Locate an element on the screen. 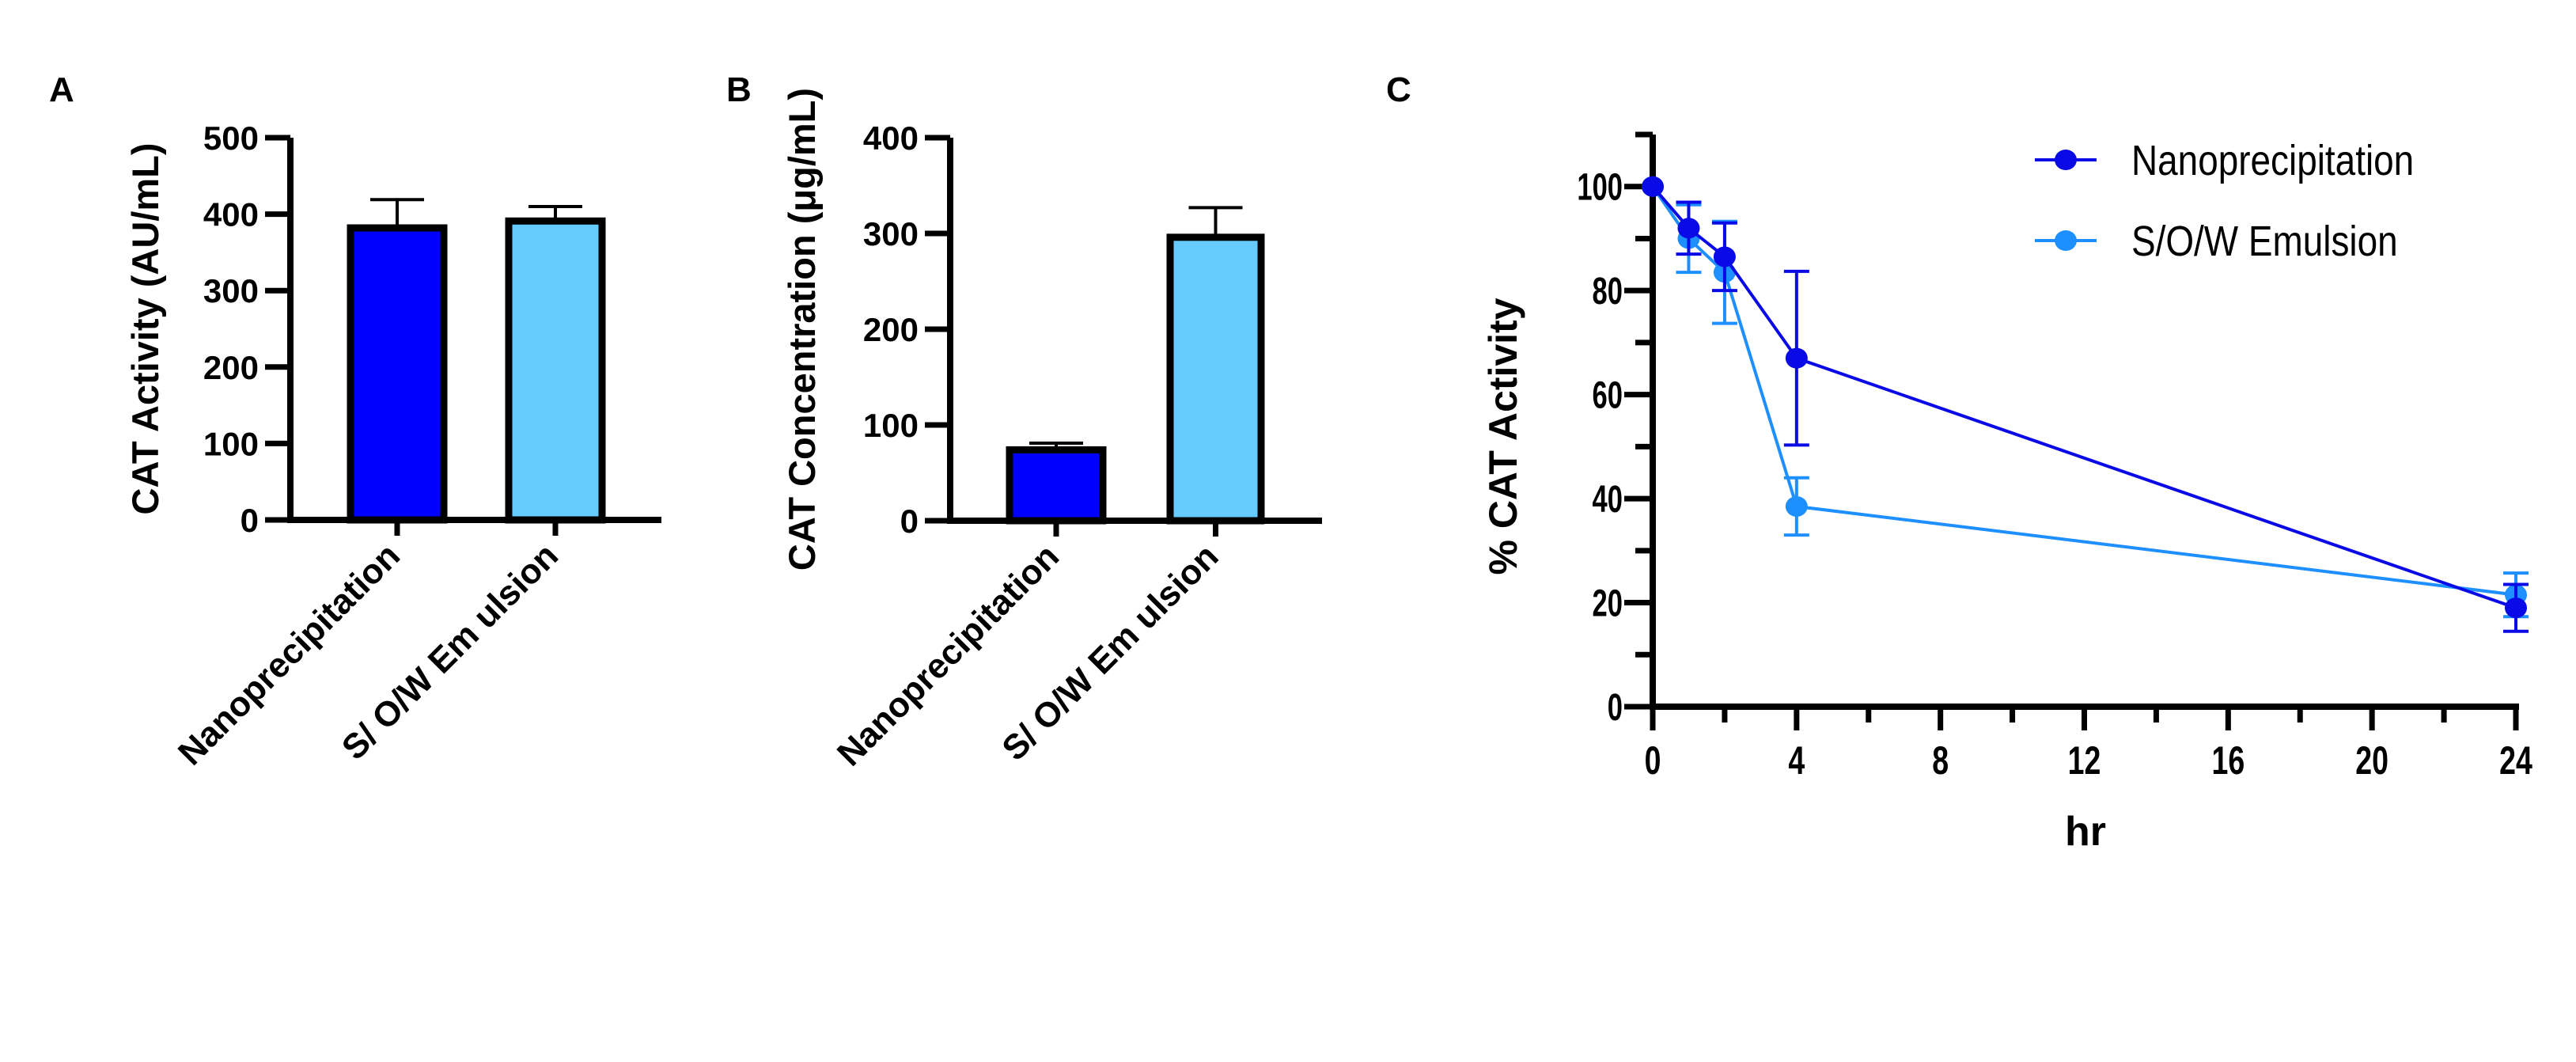 This screenshot has height=1062, width=2576. x-tick-label: 4 is located at coordinates (1796, 761).